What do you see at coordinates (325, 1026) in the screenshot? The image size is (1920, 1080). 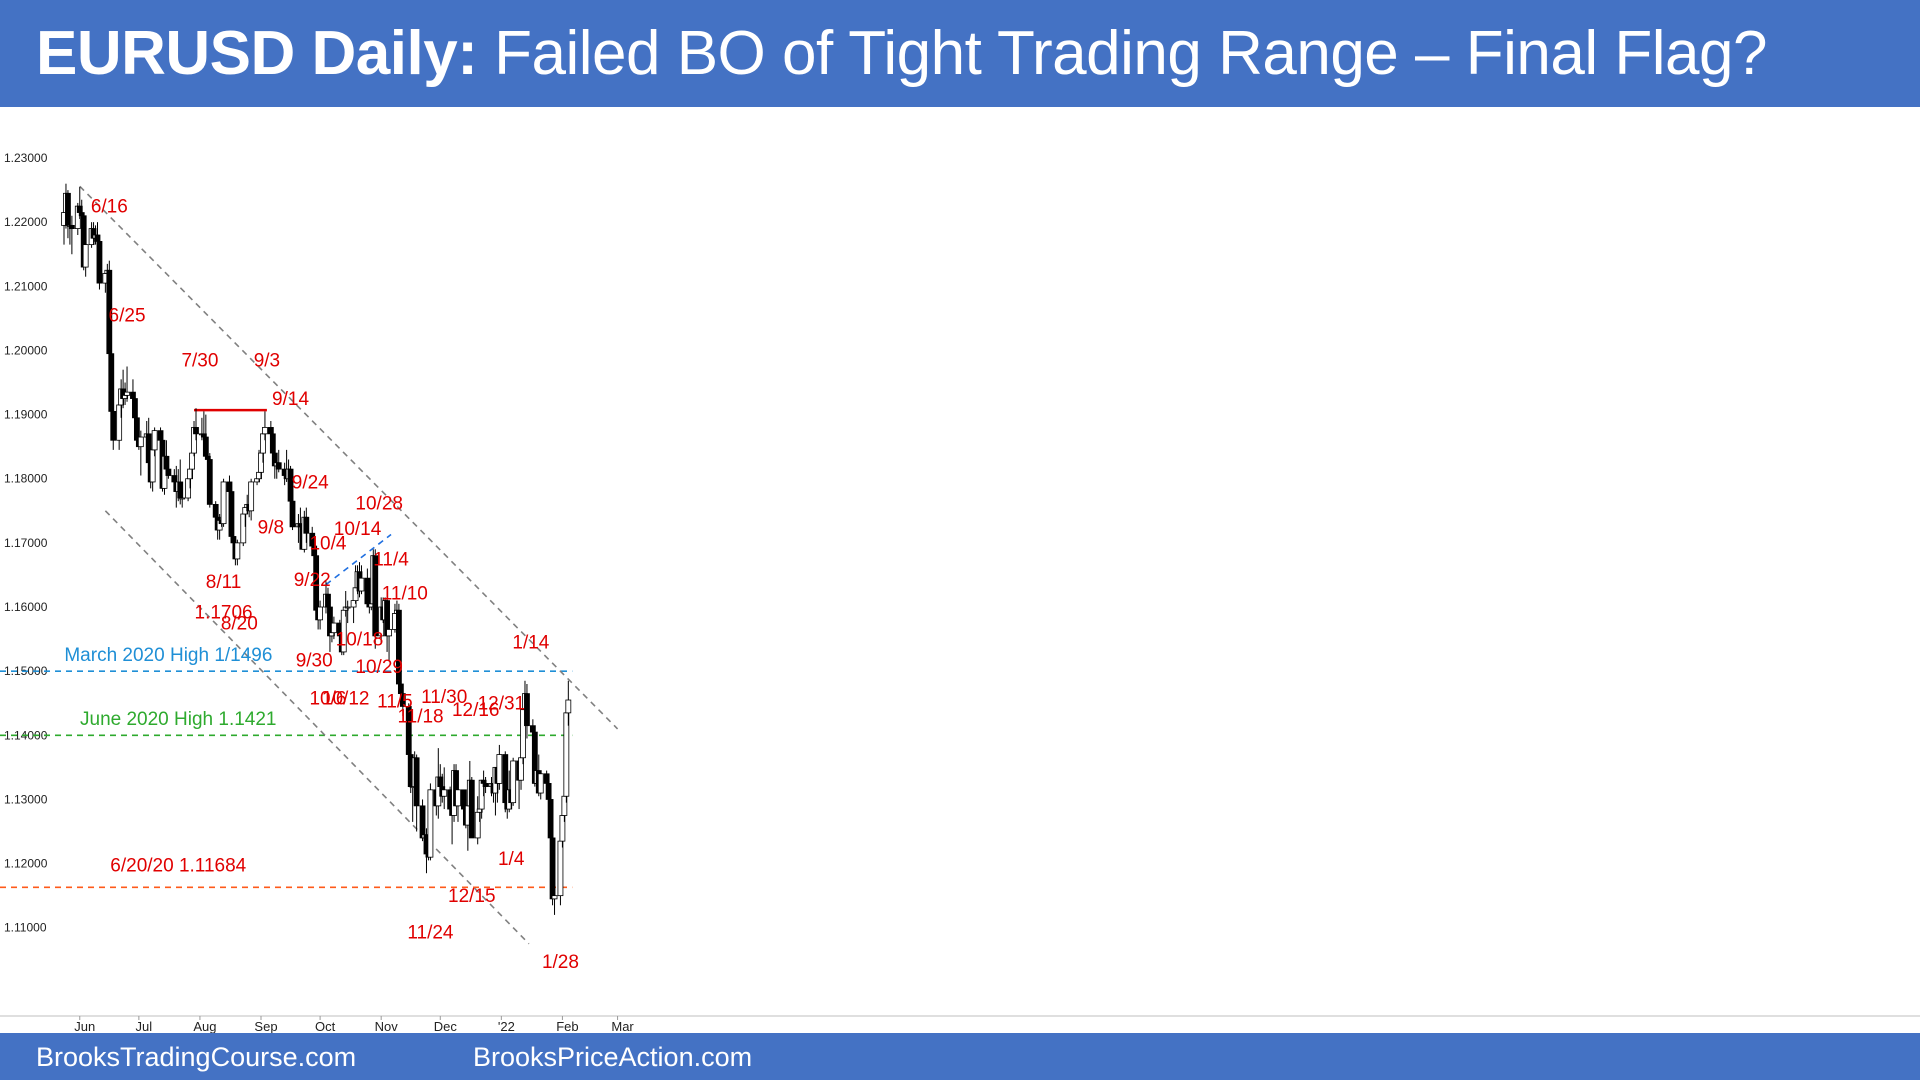 I see `x-tick-label: Oct` at bounding box center [325, 1026].